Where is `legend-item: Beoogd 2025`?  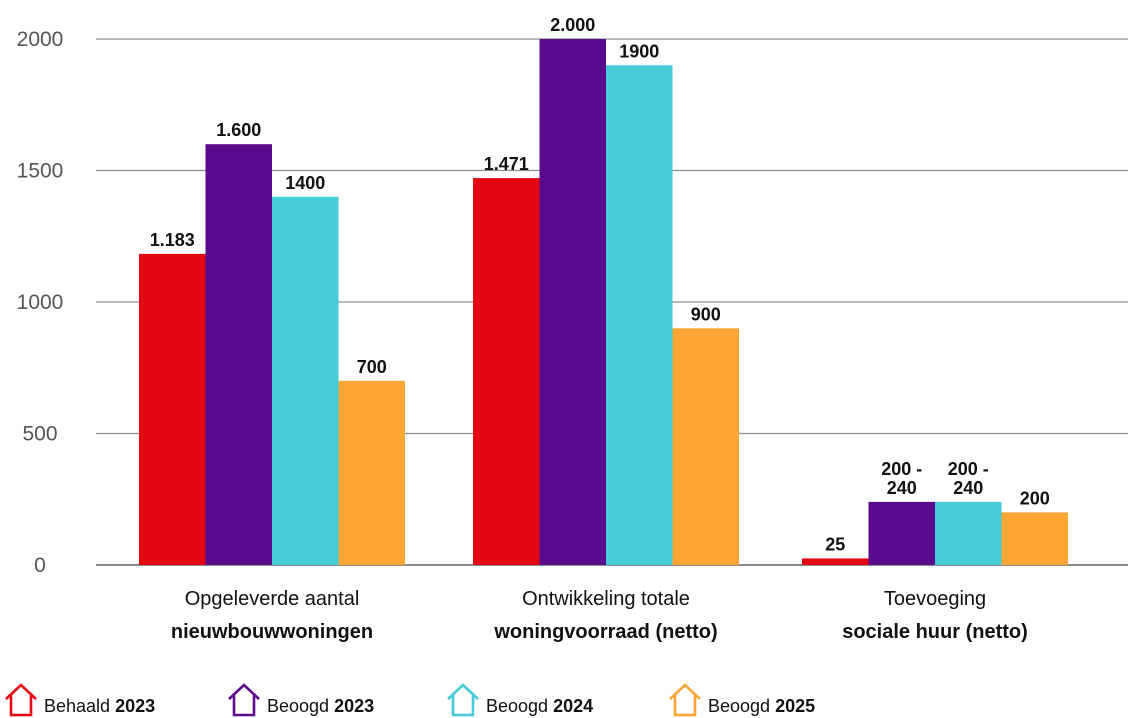 legend-item: Beoogd 2025 is located at coordinates (742, 700).